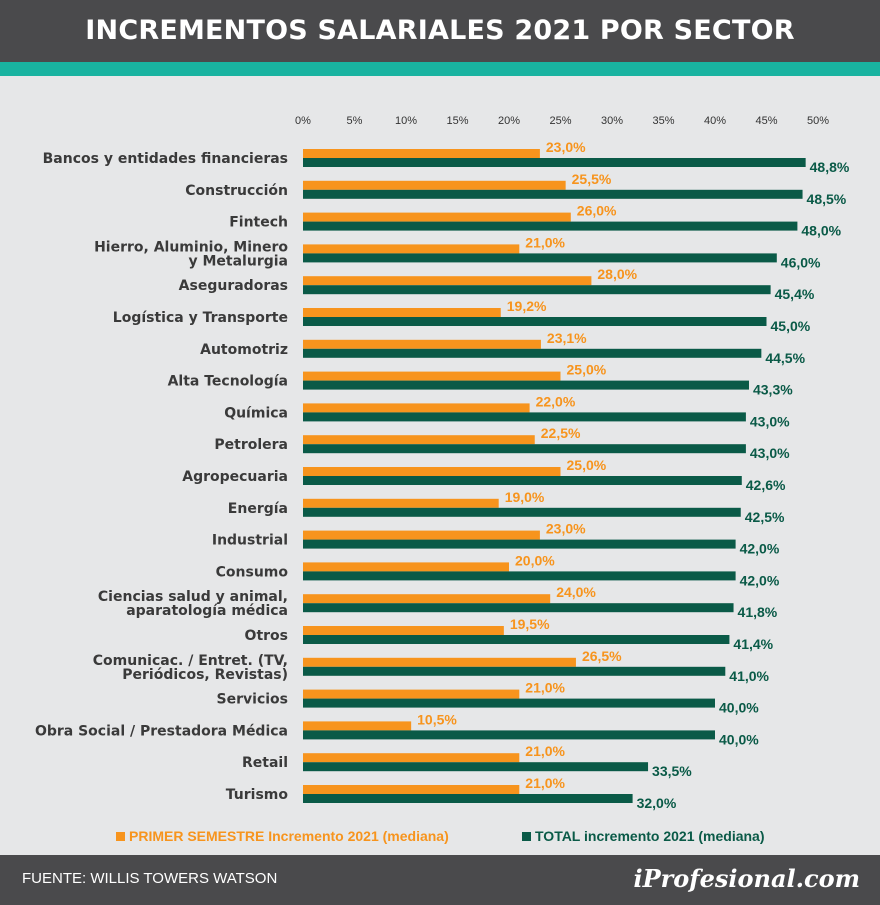 This screenshot has height=905, width=880. Describe the element at coordinates (256, 413) in the screenshot. I see `category-label: Química` at that location.